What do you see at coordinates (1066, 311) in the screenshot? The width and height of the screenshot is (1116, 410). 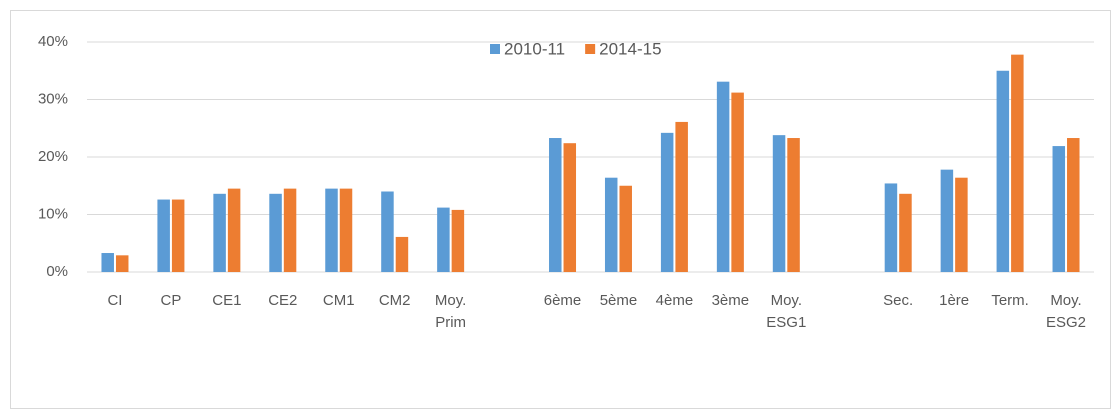 I see `x-tick-label: Moy. ESG2` at bounding box center [1066, 311].